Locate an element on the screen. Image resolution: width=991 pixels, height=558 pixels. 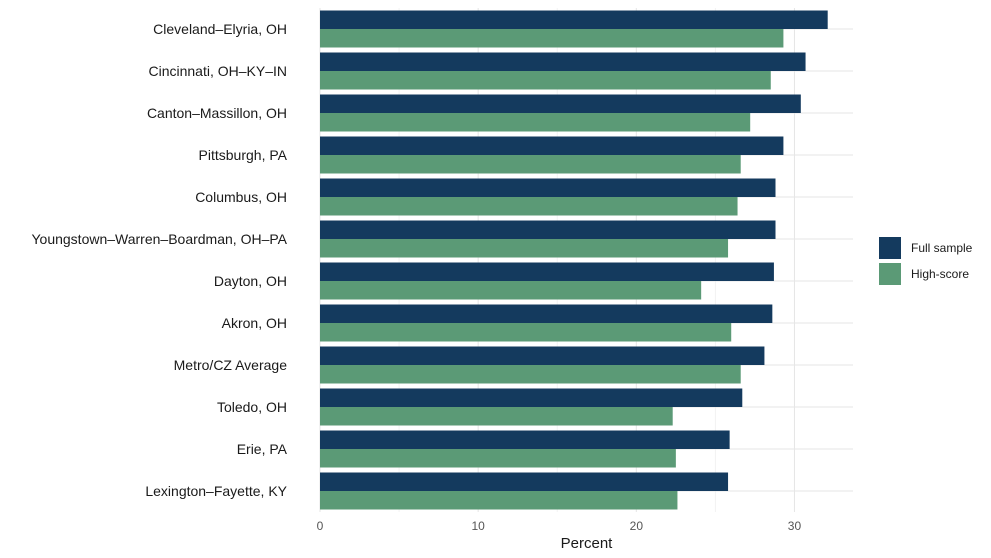
category-label: Metro/CZ Average is located at coordinates (231, 365).